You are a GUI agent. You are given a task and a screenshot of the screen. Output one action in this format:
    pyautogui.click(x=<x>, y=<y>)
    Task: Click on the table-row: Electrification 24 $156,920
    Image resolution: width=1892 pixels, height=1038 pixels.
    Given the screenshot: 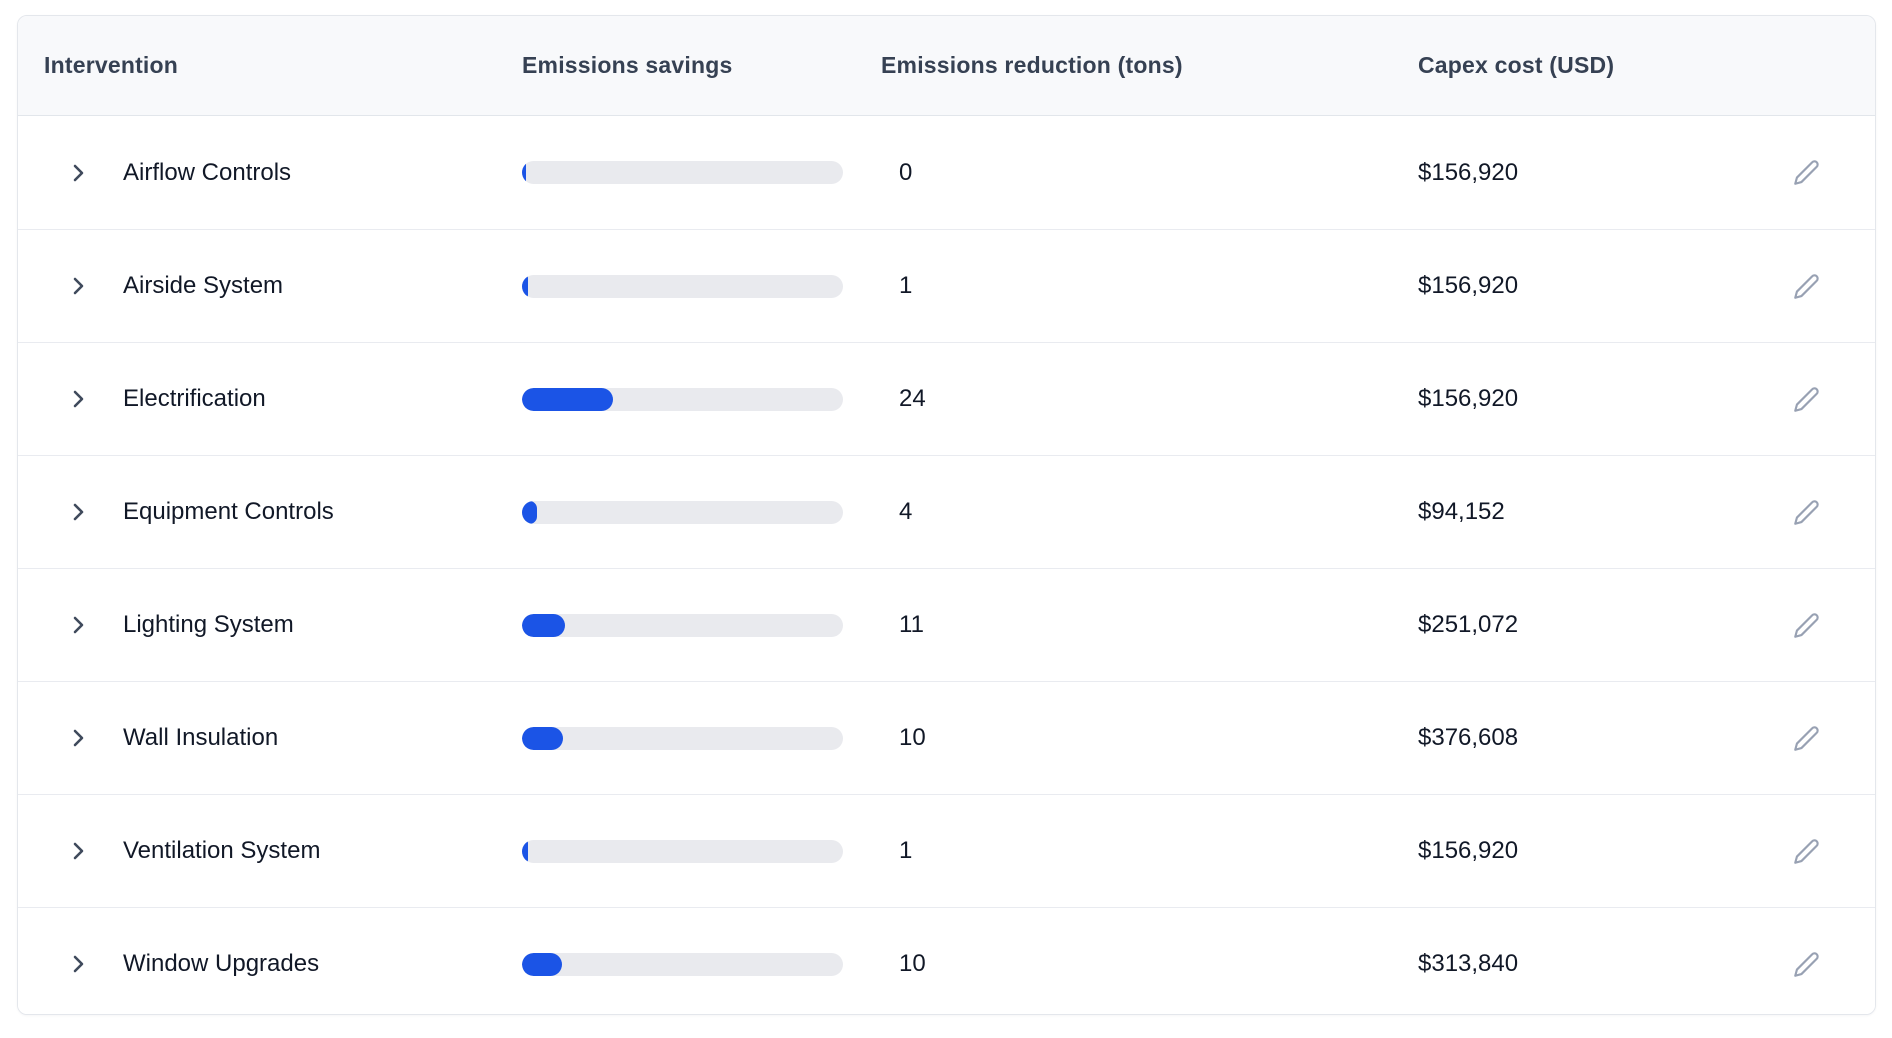 What is the action you would take?
    pyautogui.click(x=946, y=398)
    